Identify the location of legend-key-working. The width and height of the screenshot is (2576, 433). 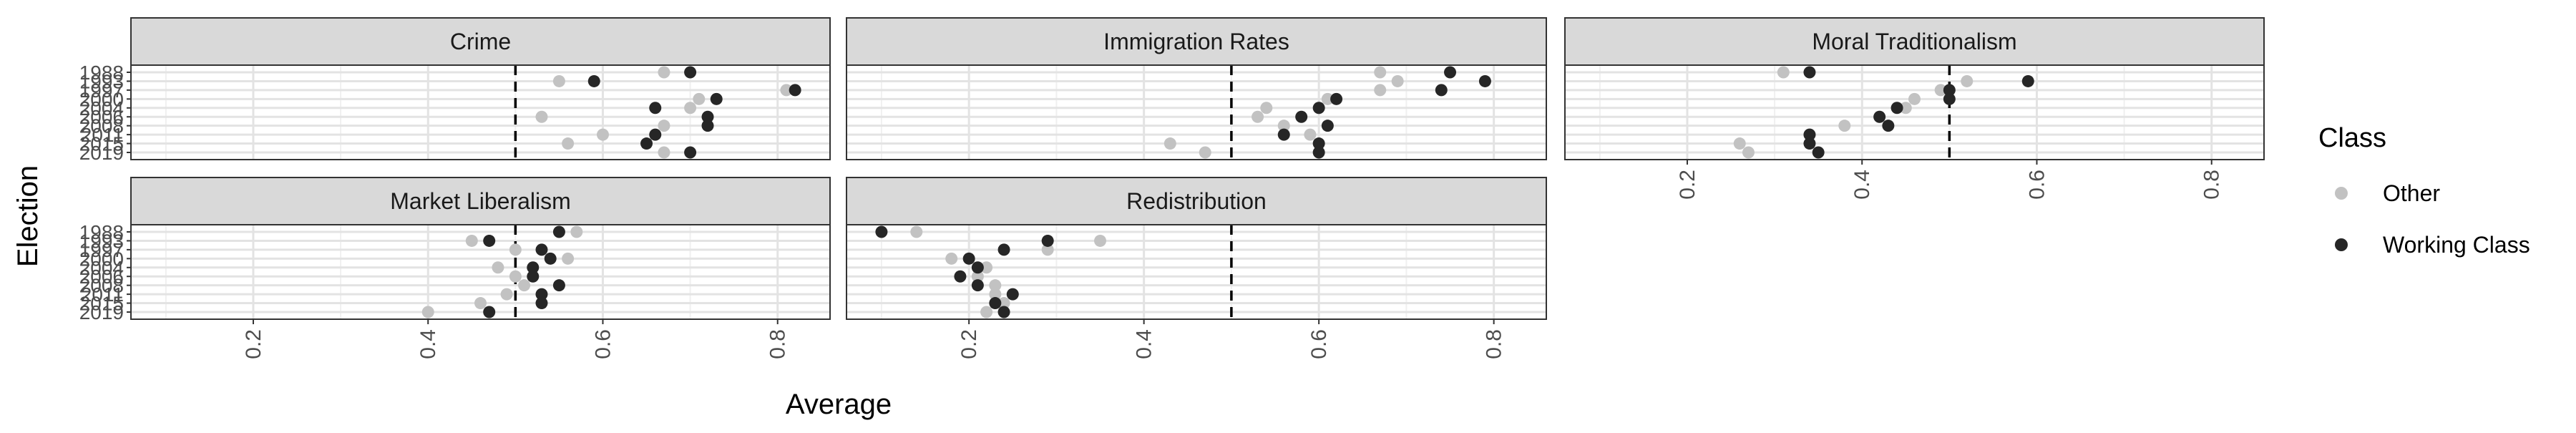
(2341, 244).